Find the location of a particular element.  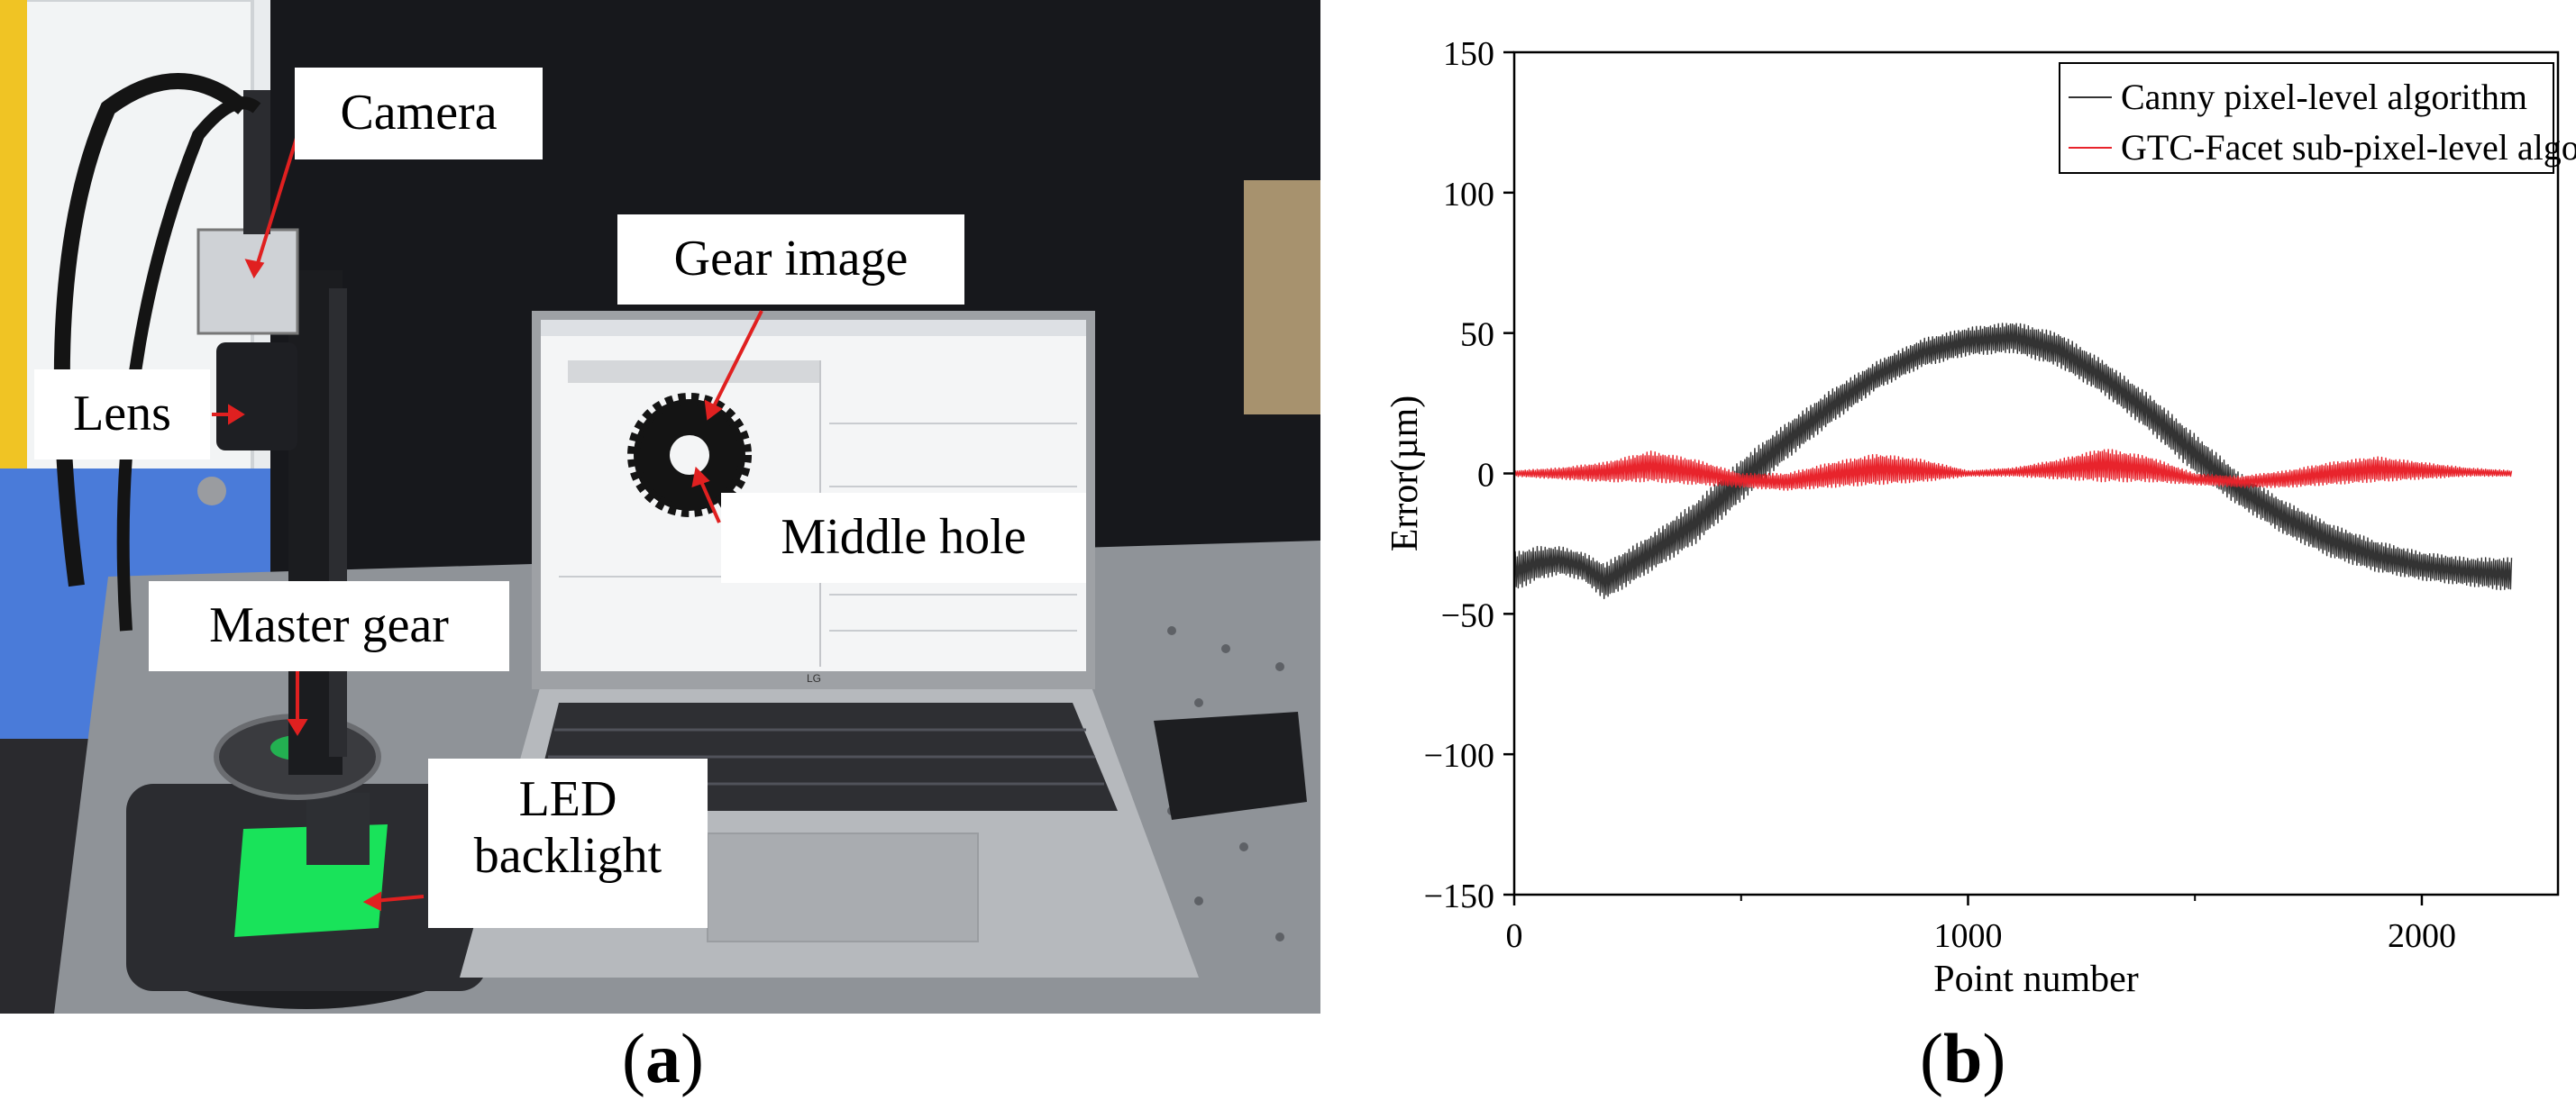

y-tick-label: −100 is located at coordinates (1459, 756).